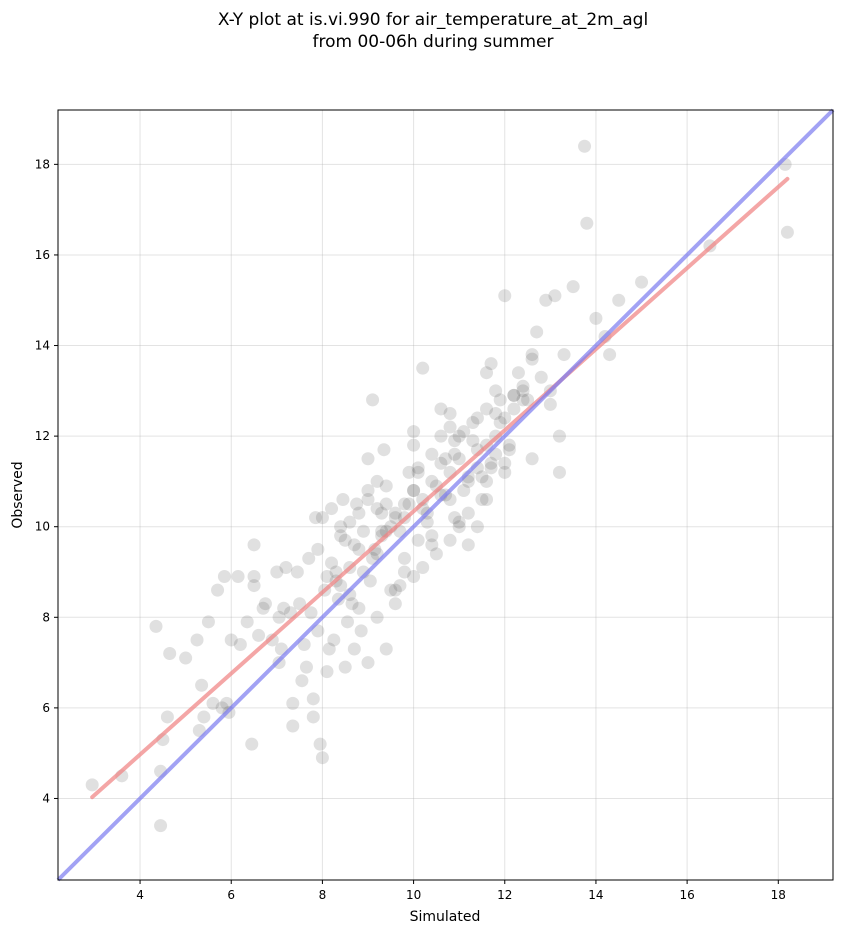 The height and width of the screenshot is (934, 843). I want to click on y-tick-label: 10, so click(42, 527).